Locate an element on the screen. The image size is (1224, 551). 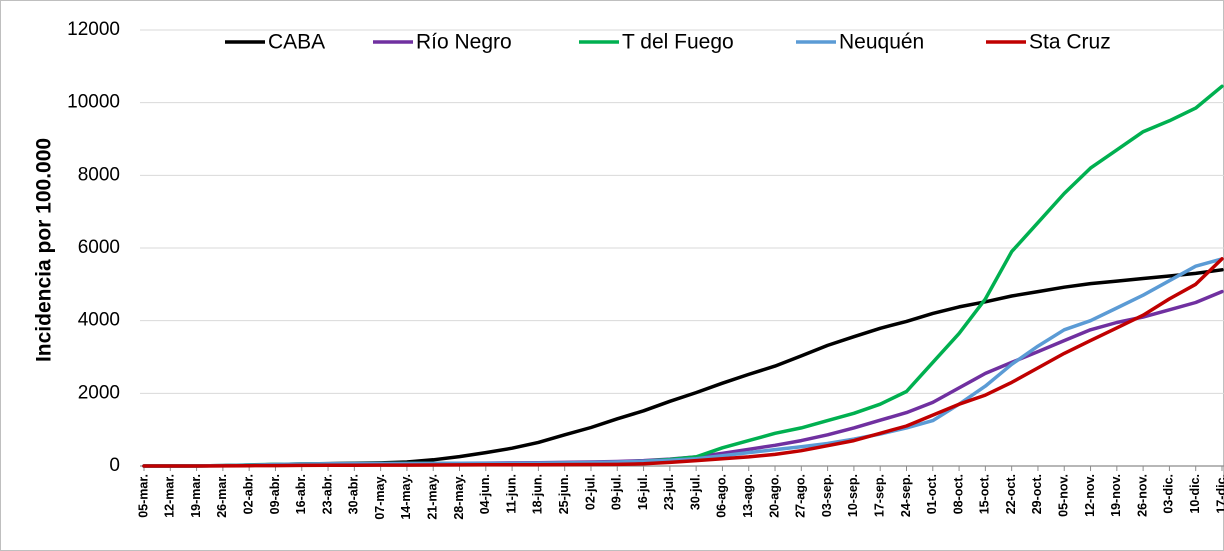
legend-item-caba: CABA is located at coordinates (275, 42).